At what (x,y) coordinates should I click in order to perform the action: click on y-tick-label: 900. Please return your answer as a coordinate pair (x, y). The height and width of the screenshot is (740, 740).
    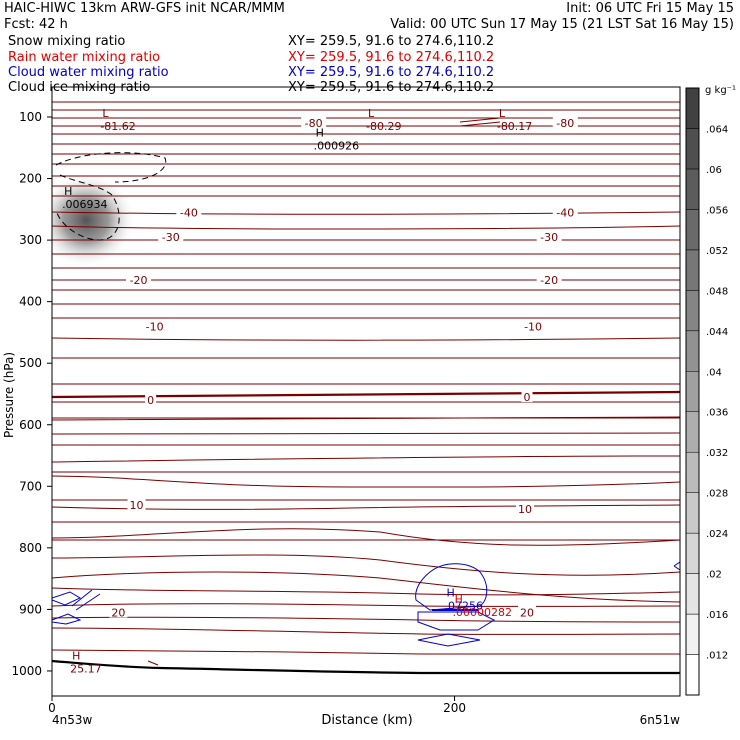
    Looking at the image, I should click on (30, 609).